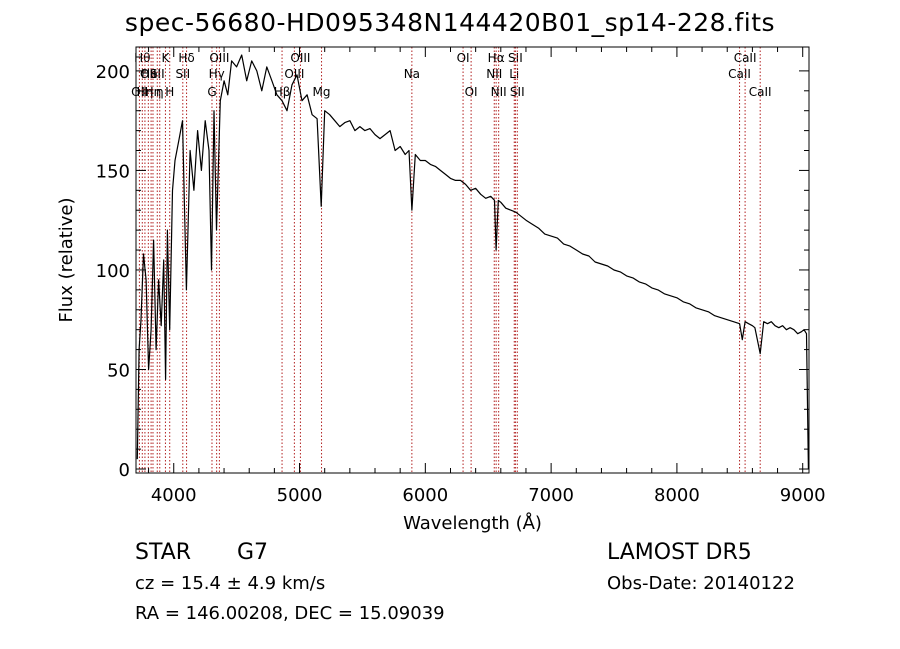 The height and width of the screenshot is (649, 900). Describe the element at coordinates (803, 495) in the screenshot. I see `x-tick-label: 9000` at that location.